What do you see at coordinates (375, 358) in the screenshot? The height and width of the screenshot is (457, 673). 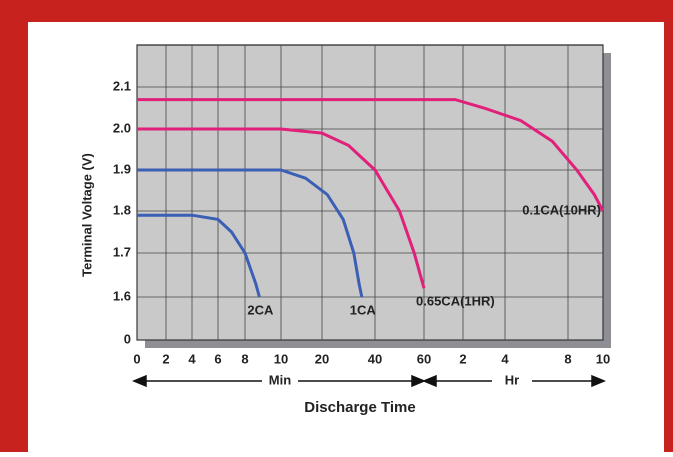 I see `x-tick-label: 40` at bounding box center [375, 358].